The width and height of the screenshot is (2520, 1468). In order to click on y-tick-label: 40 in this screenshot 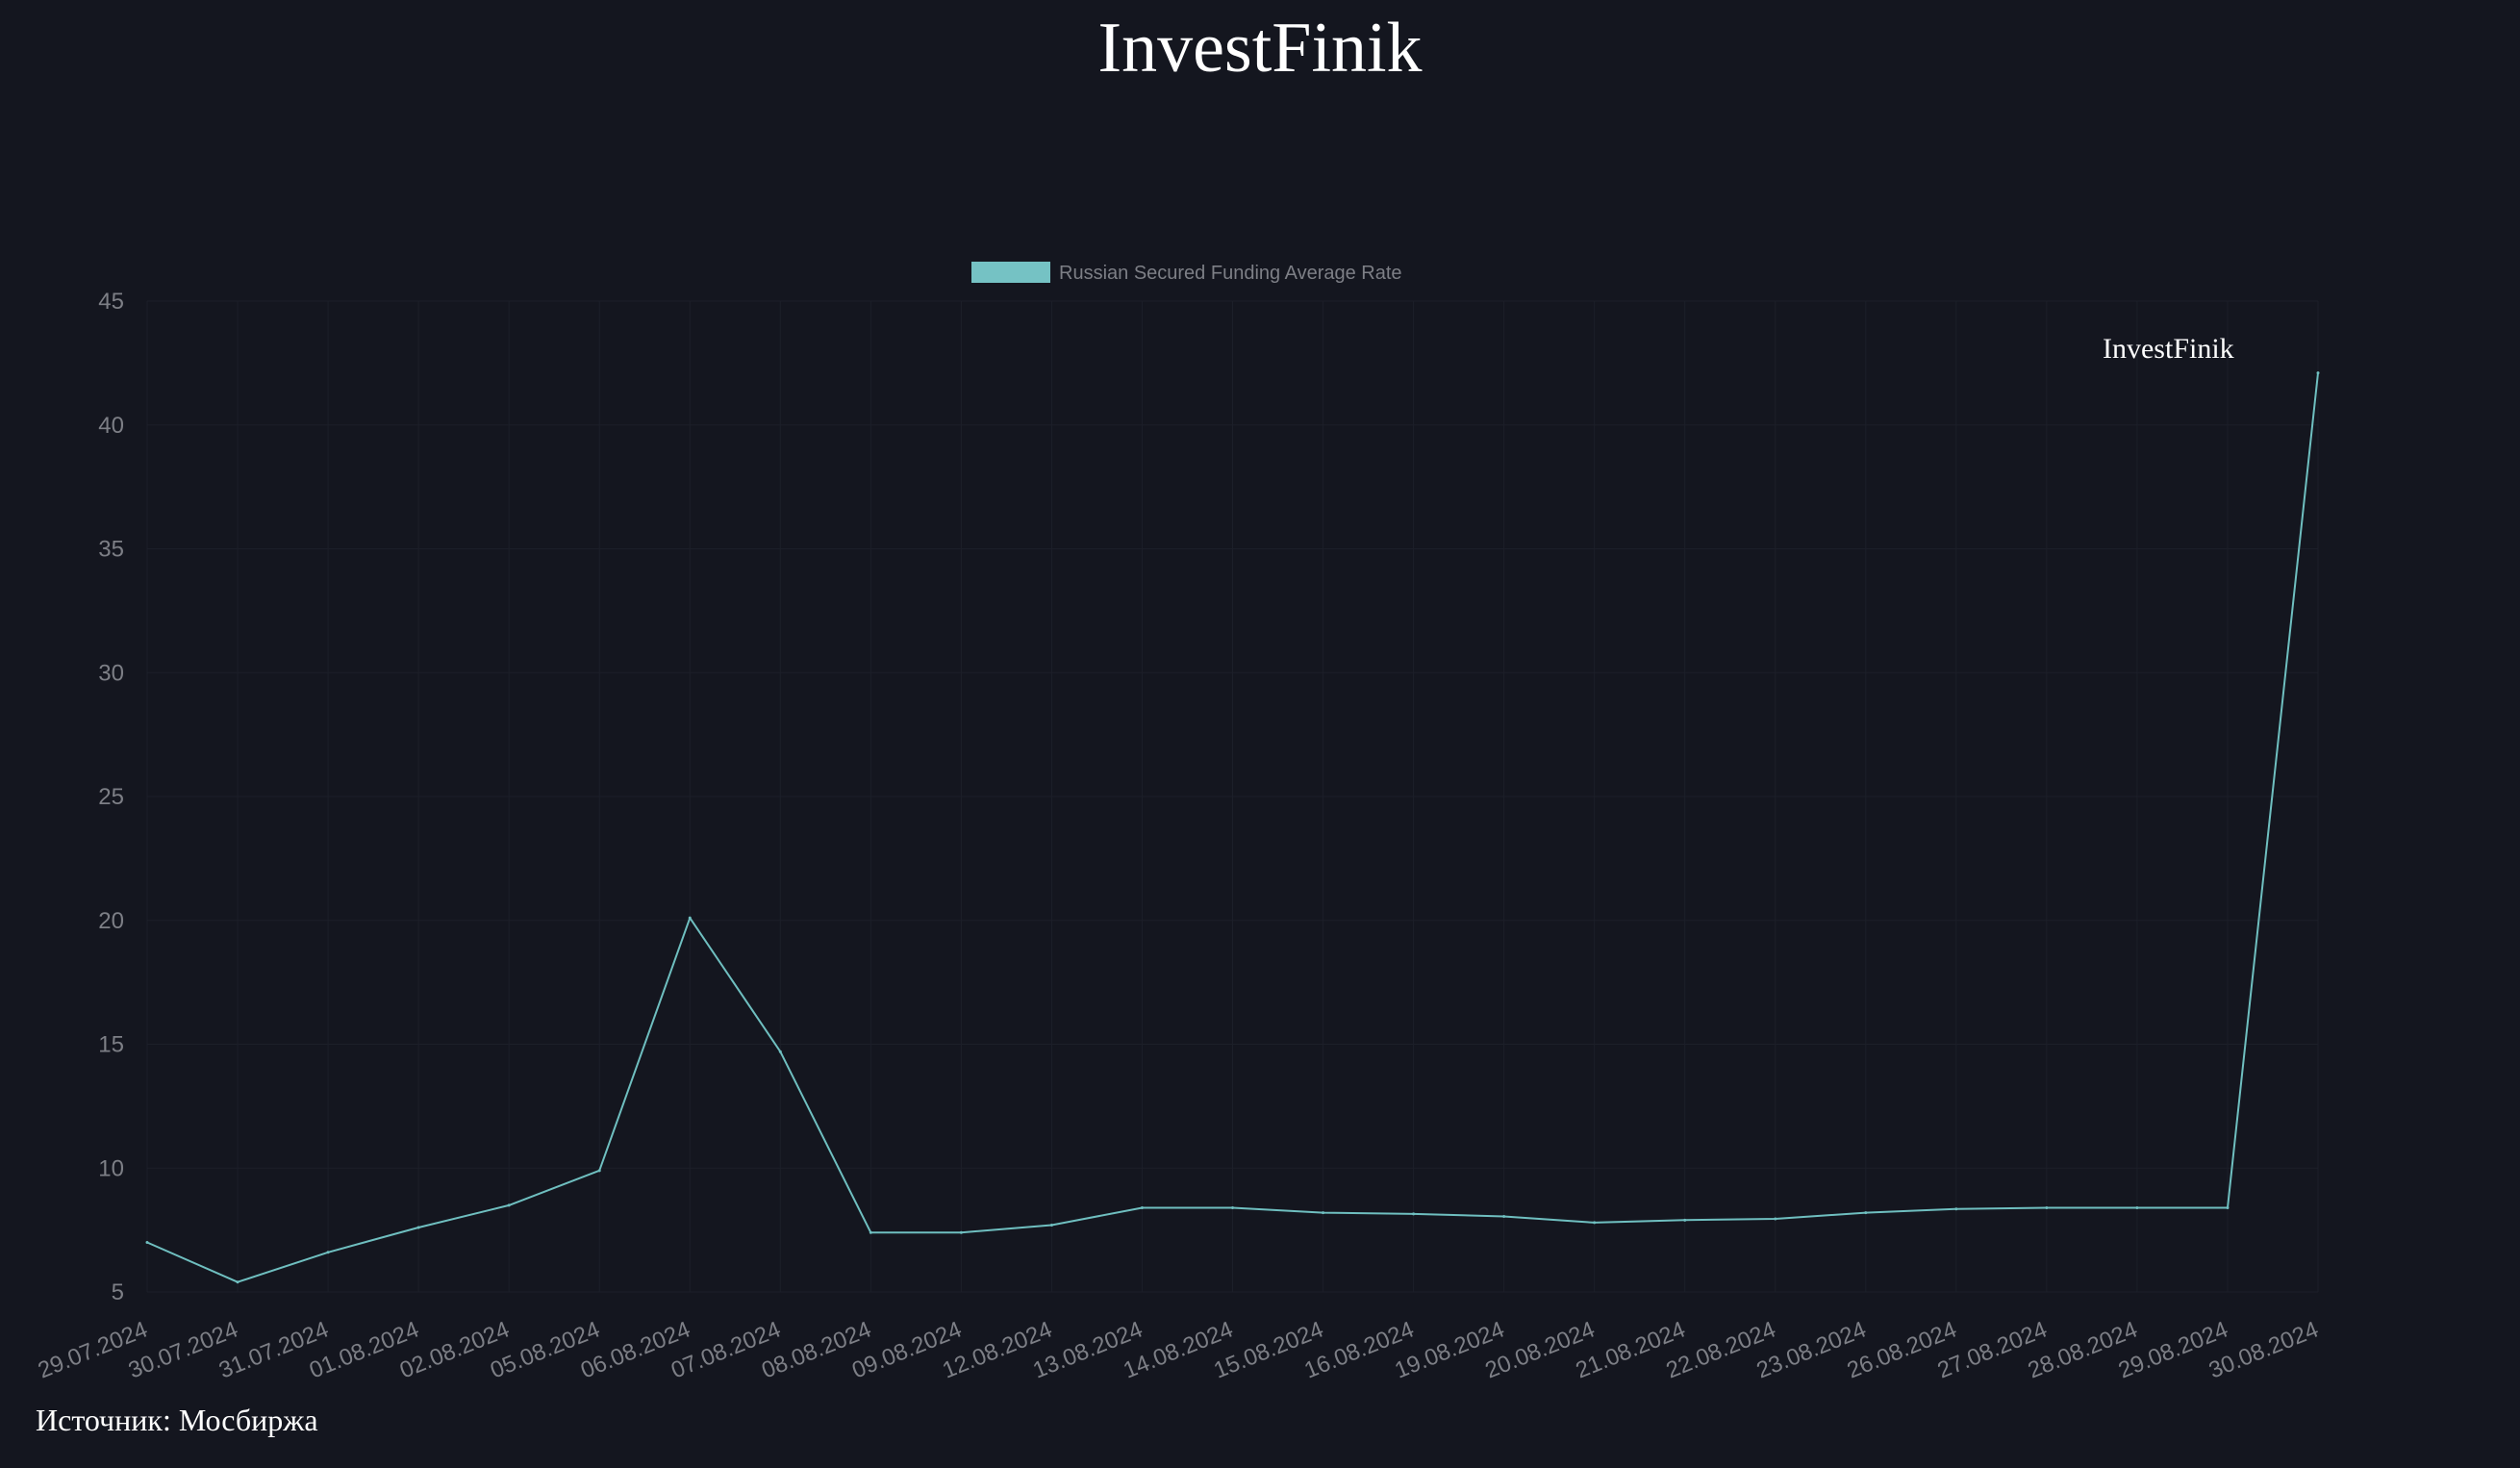, I will do `click(111, 426)`.